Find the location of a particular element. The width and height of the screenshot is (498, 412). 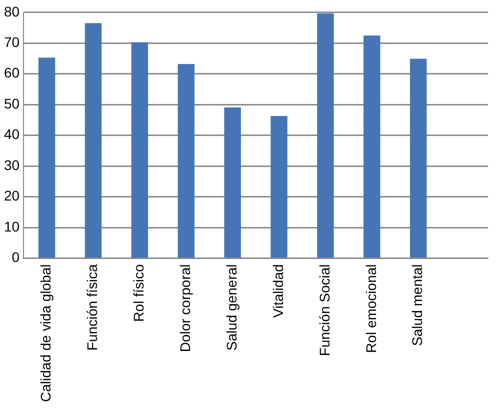

y-tick-label: 60 is located at coordinates (12, 72).